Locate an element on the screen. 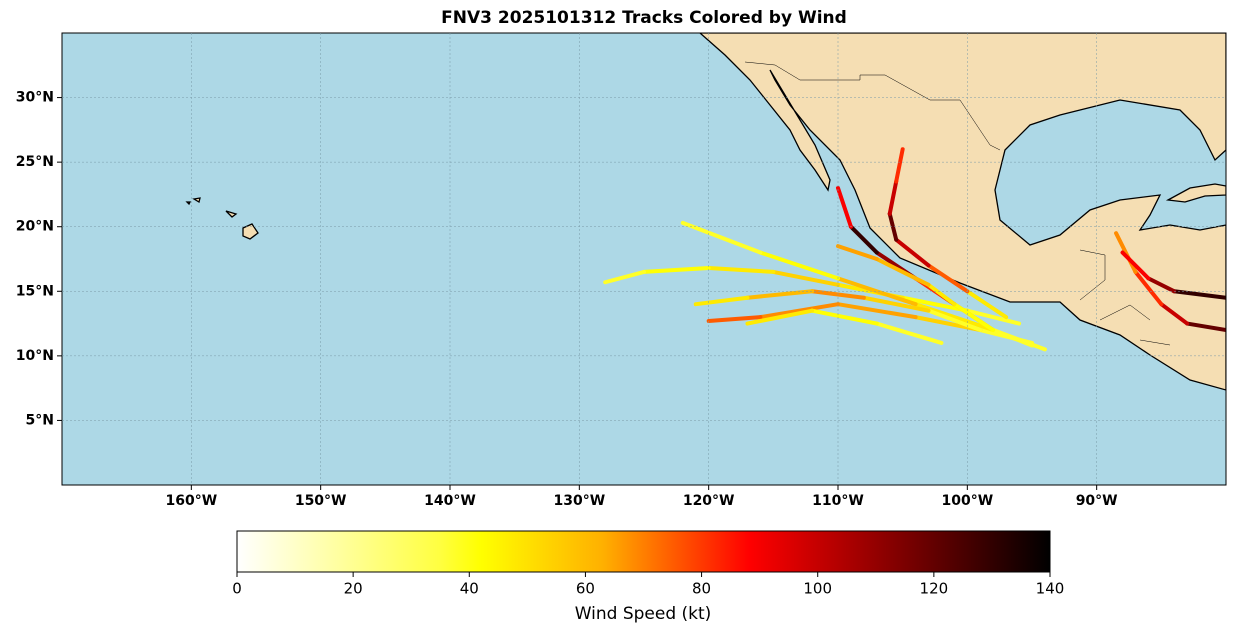  colorbar is located at coordinates (643, 551).